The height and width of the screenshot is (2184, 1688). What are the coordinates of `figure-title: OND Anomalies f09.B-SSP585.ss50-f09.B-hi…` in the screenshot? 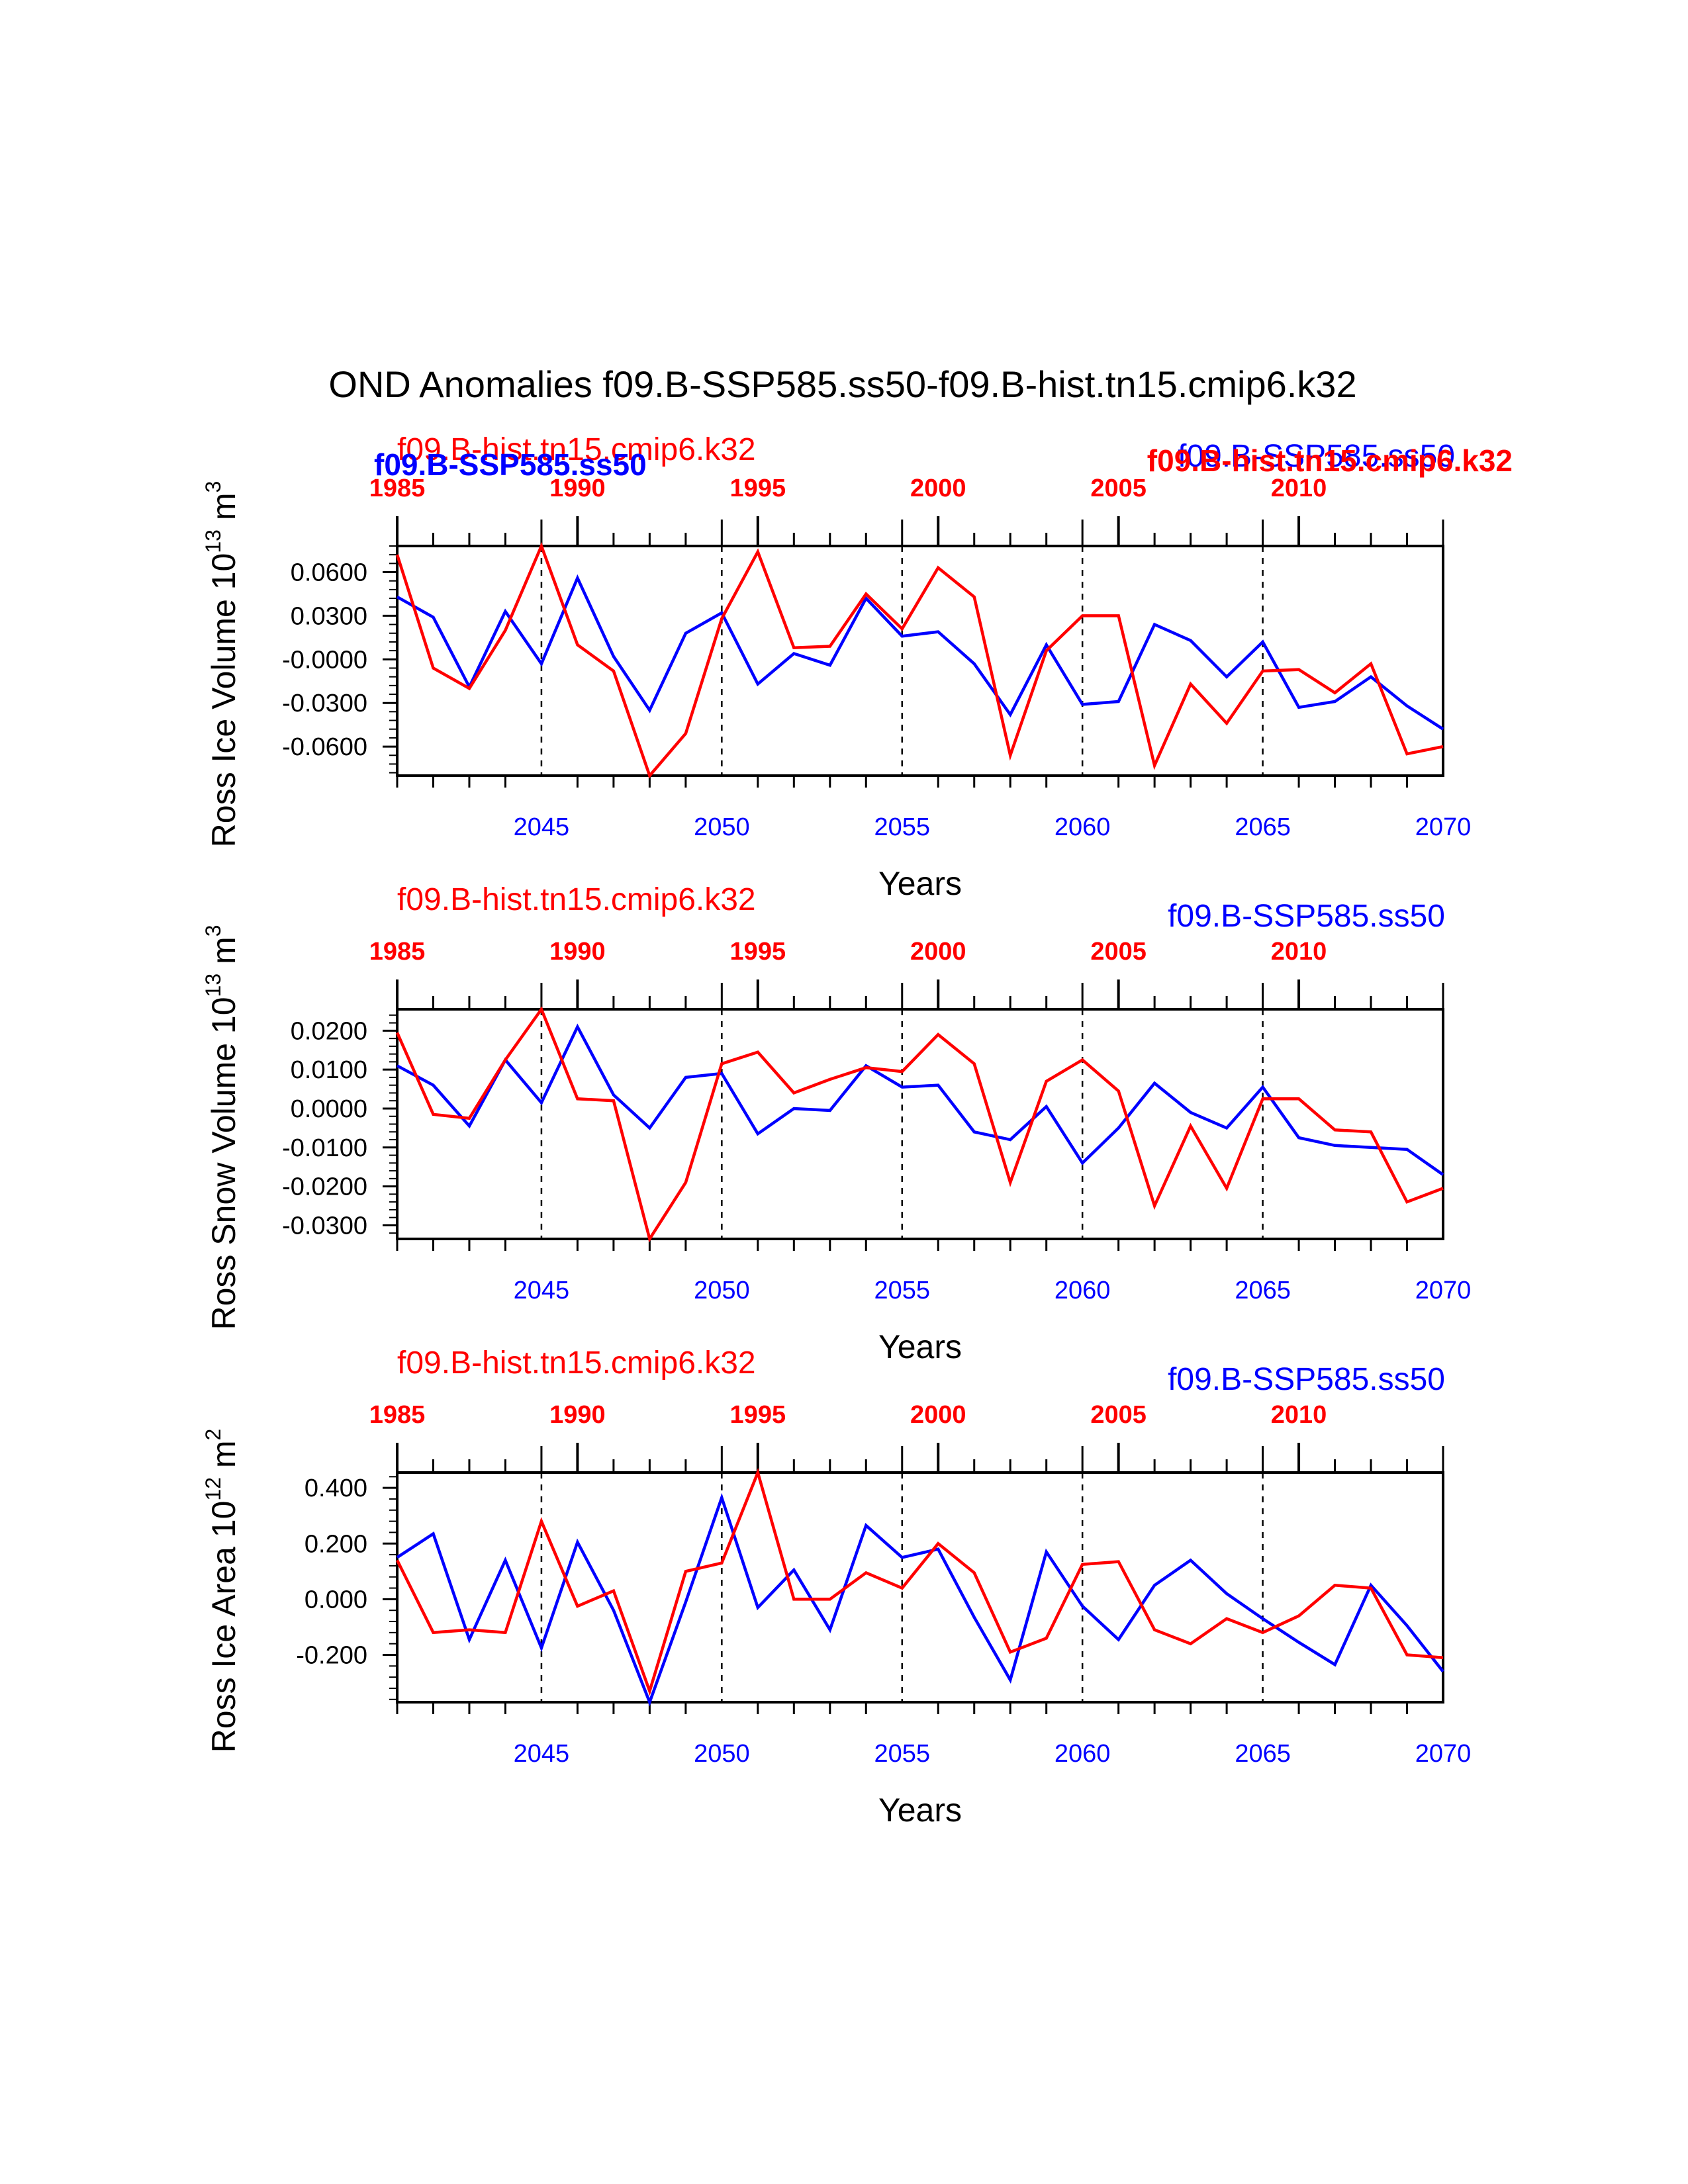 It's located at (842, 384).